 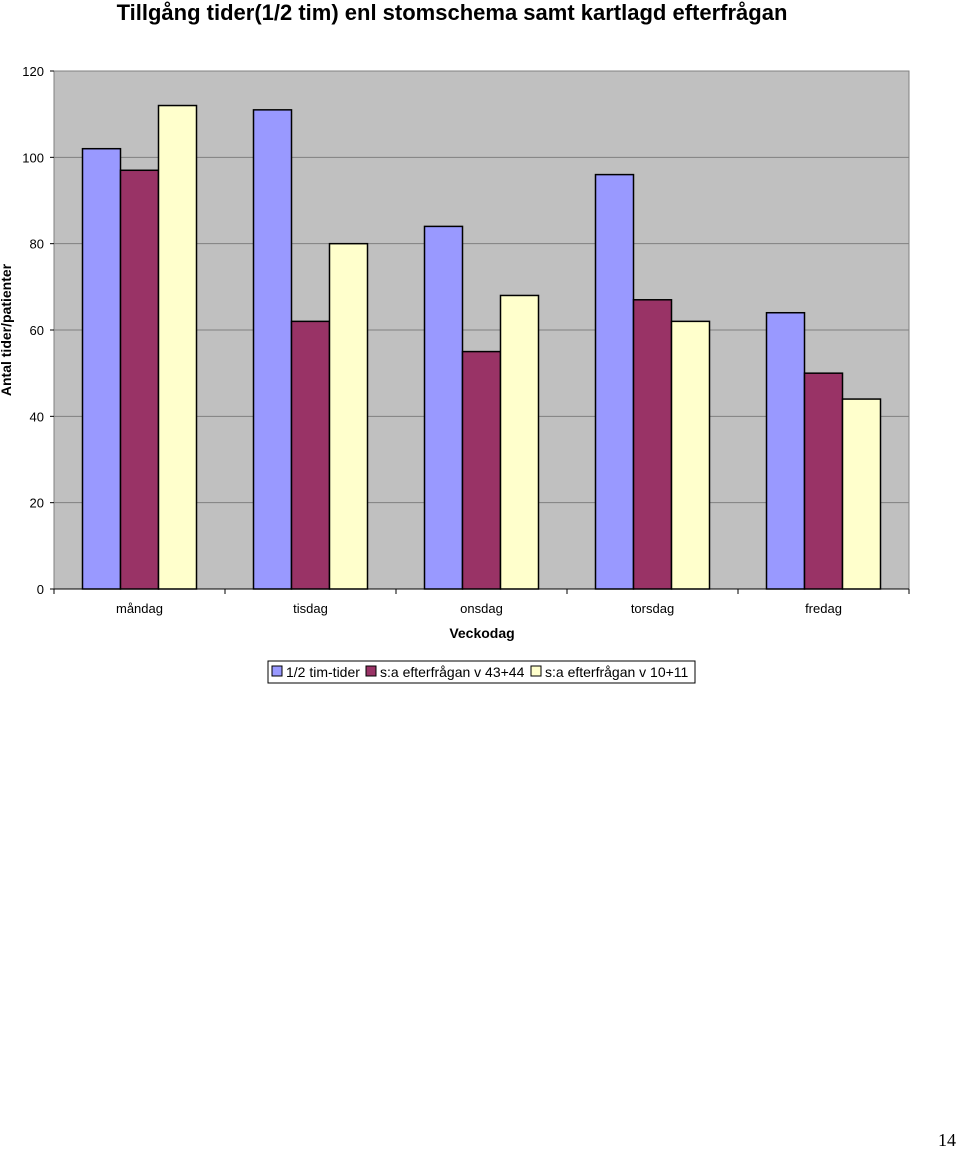 What do you see at coordinates (40, 589) in the screenshot?
I see `y-tick-label: 0` at bounding box center [40, 589].